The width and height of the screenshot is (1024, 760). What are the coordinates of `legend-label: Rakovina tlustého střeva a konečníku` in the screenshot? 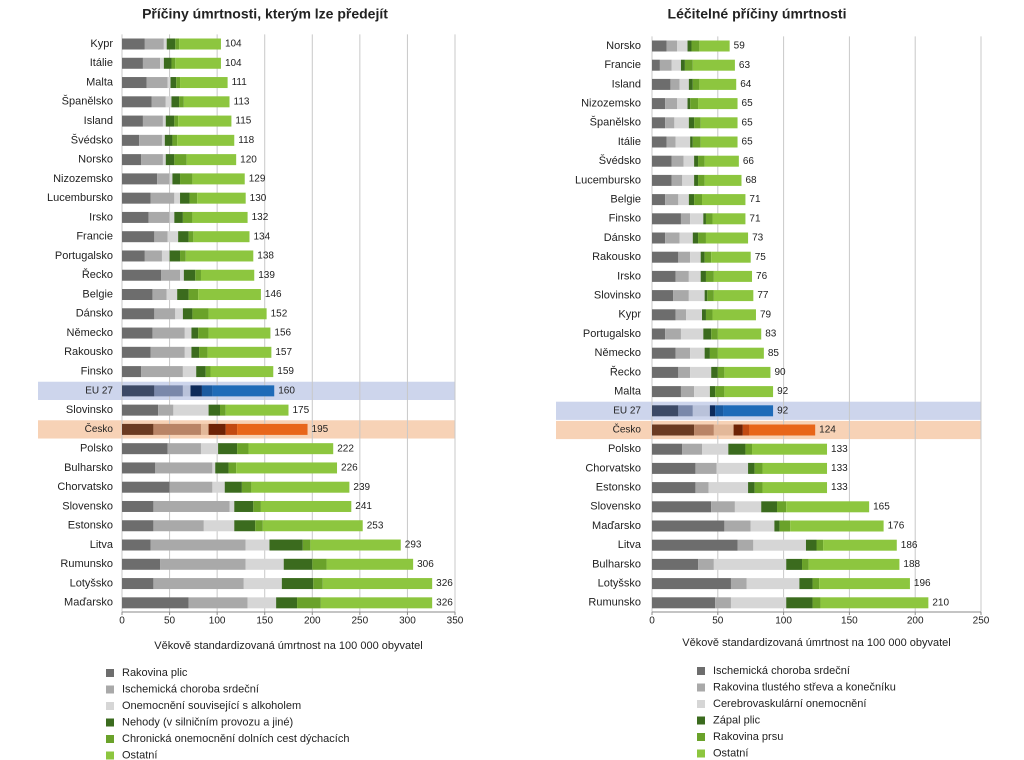 It's located at (804, 687).